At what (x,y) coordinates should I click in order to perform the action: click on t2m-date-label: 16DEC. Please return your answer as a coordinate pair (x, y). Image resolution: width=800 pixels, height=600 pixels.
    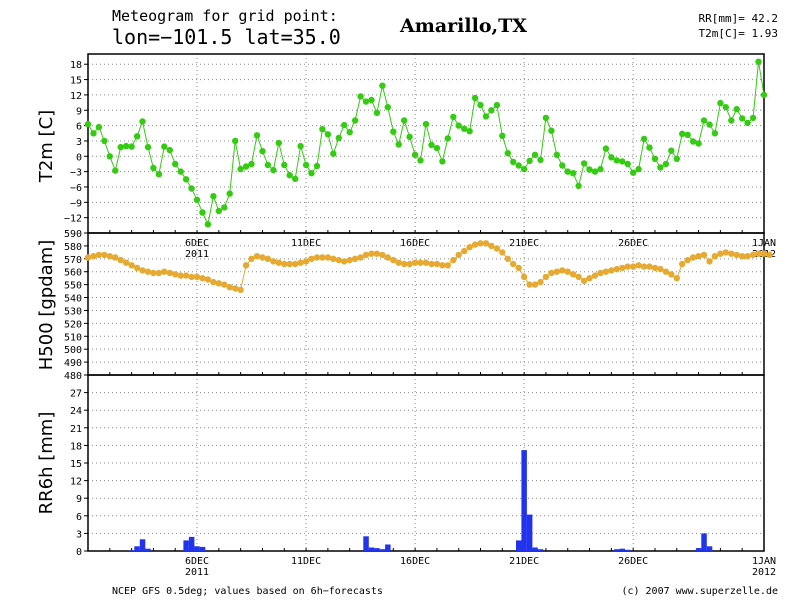
    Looking at the image, I should click on (415, 243).